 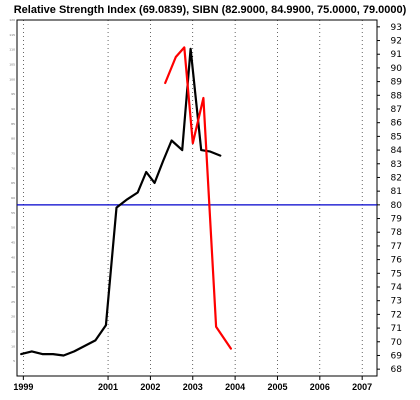 I want to click on left-tick-label-80: 80, so click(x=13, y=139).